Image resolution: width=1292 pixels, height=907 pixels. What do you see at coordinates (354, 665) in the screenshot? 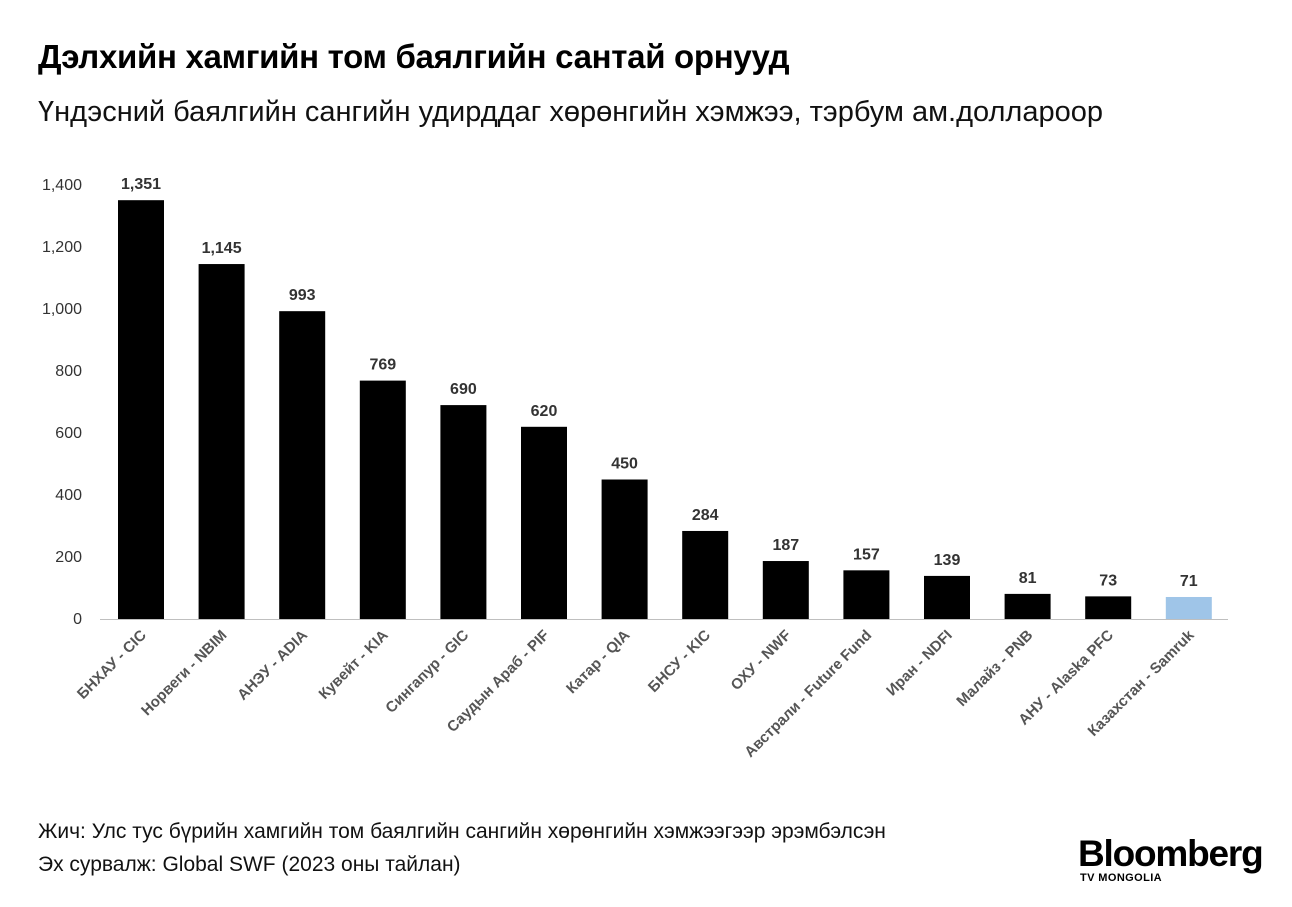
I see `x-tick-label: Кувейт - KIA` at bounding box center [354, 665].